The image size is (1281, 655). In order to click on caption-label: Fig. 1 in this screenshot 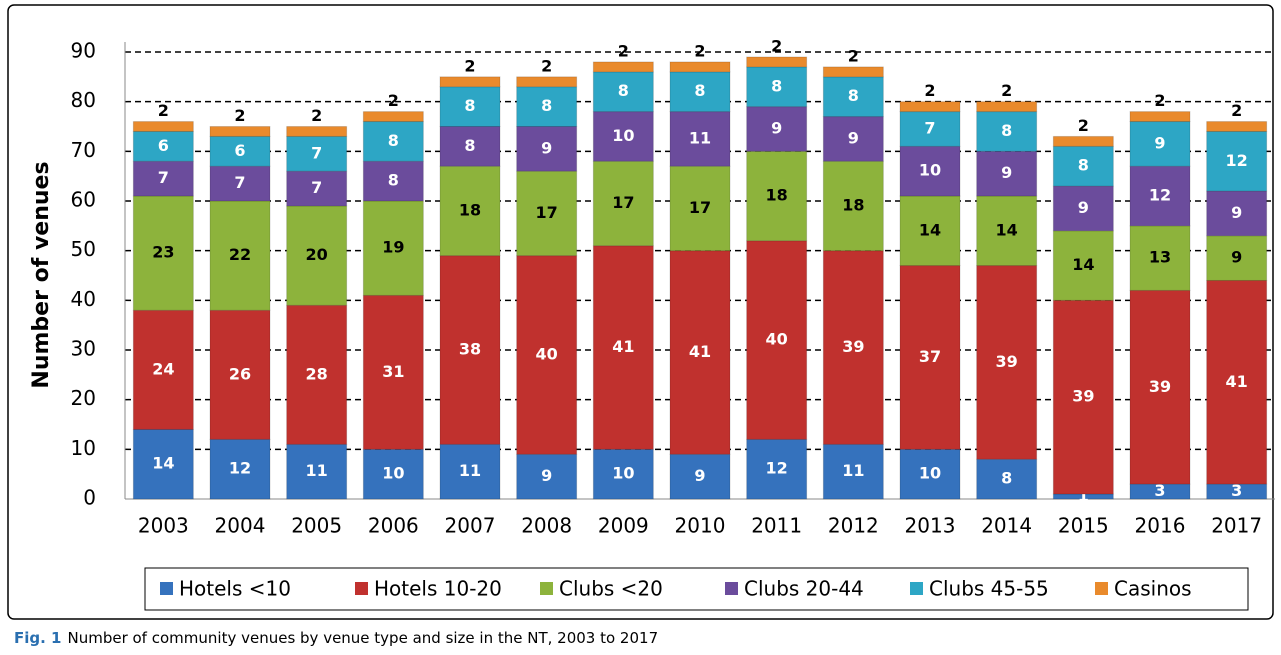, I will do `click(37, 638)`.